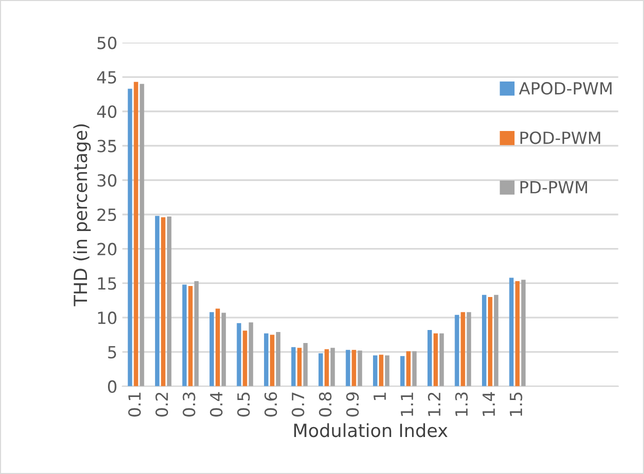 This screenshot has width=644, height=474. What do you see at coordinates (107, 283) in the screenshot?
I see `y-tick-label: 15` at bounding box center [107, 283].